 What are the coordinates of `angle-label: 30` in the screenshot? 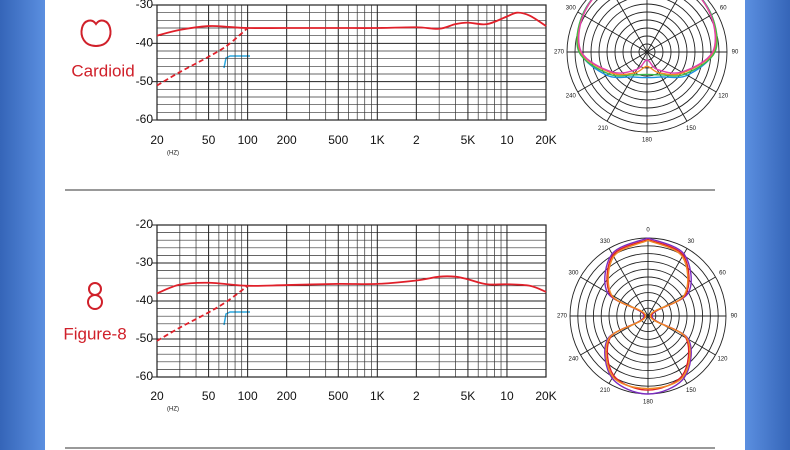 It's located at (691, 242).